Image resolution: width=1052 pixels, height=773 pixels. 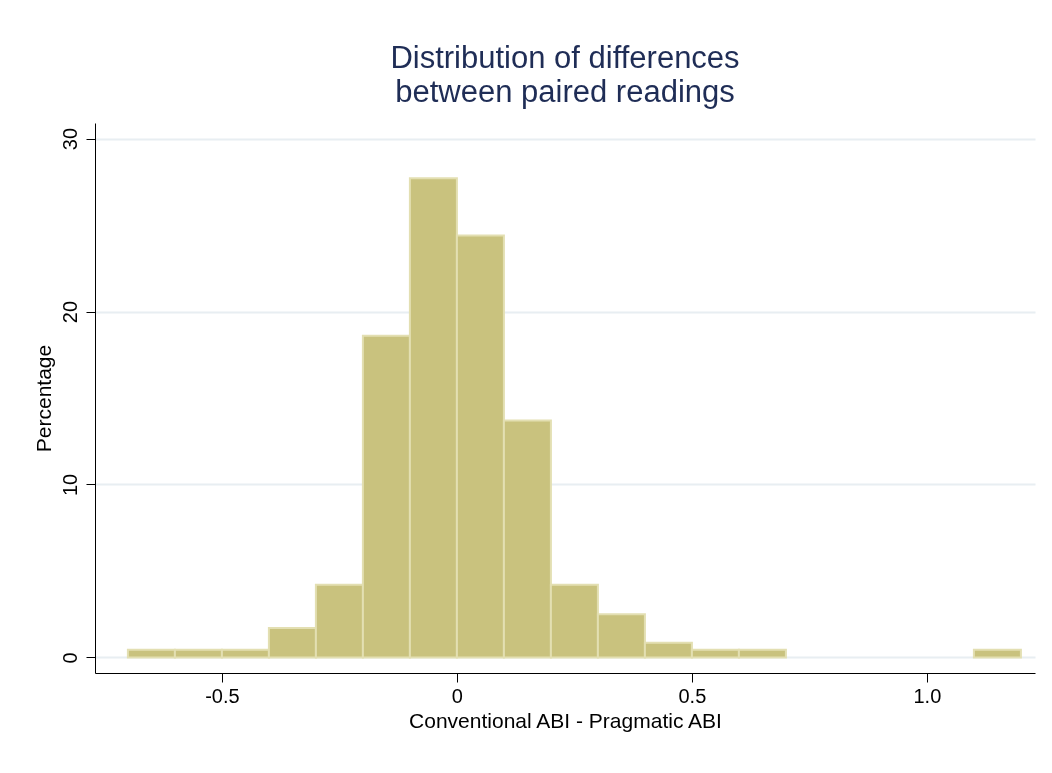 What do you see at coordinates (222, 695) in the screenshot?
I see `x-tick-label: -0.5` at bounding box center [222, 695].